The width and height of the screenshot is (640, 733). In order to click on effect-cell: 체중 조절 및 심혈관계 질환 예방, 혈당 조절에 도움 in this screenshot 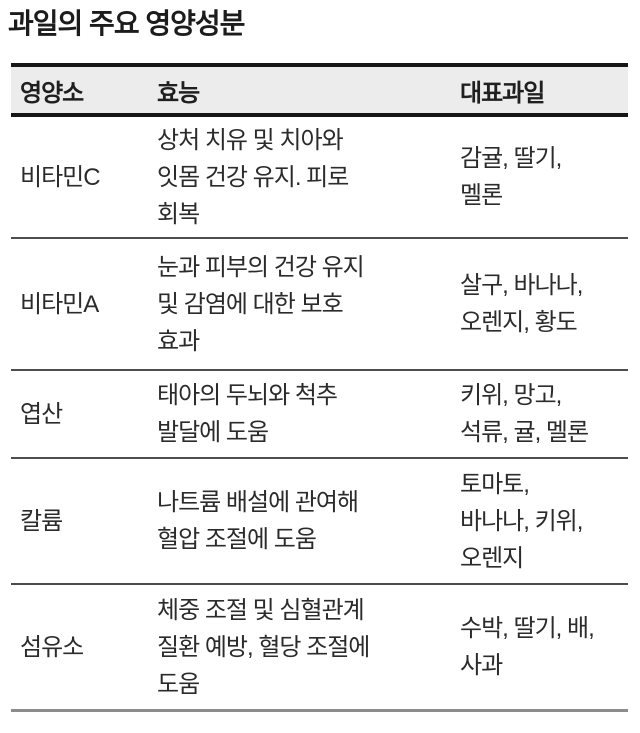, I will do `click(308, 647)`.